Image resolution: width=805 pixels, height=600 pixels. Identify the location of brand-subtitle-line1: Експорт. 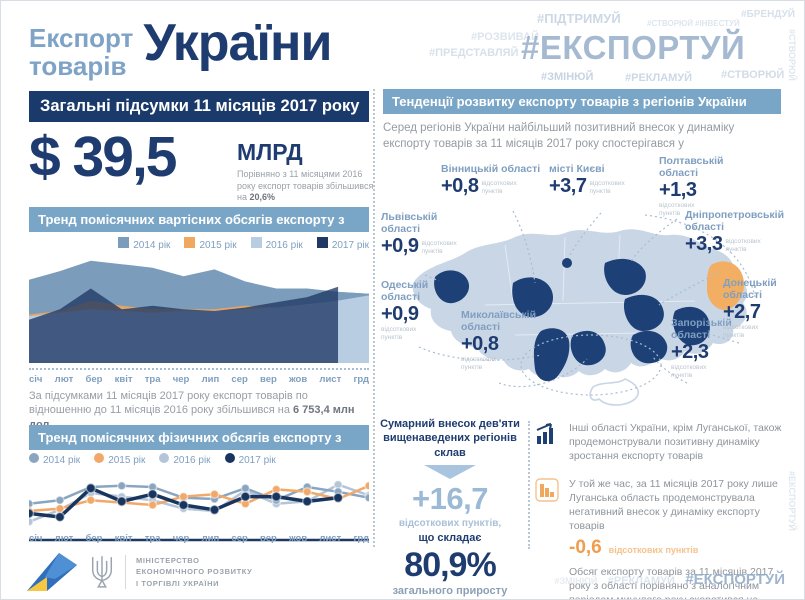
(81, 38).